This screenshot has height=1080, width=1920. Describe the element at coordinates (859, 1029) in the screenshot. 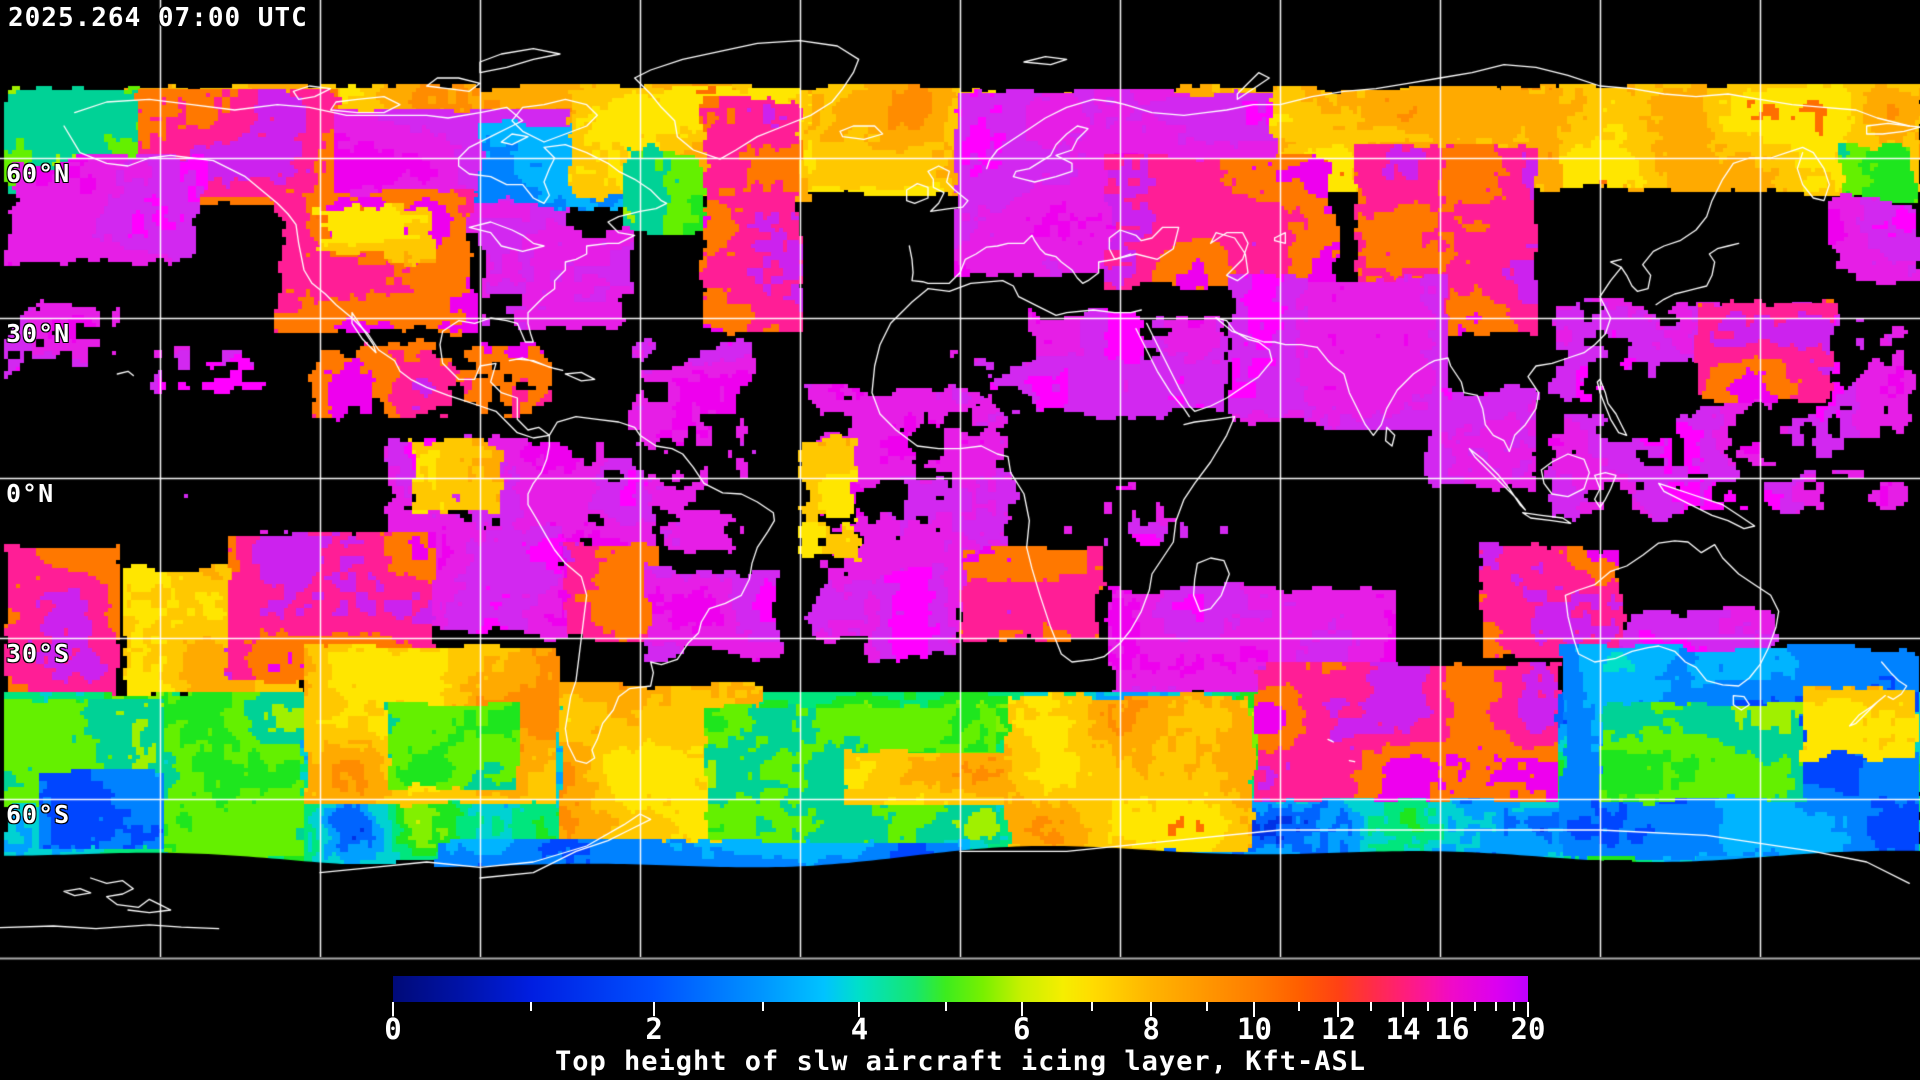

I see `colorbar-tick-label-4: 4` at that location.